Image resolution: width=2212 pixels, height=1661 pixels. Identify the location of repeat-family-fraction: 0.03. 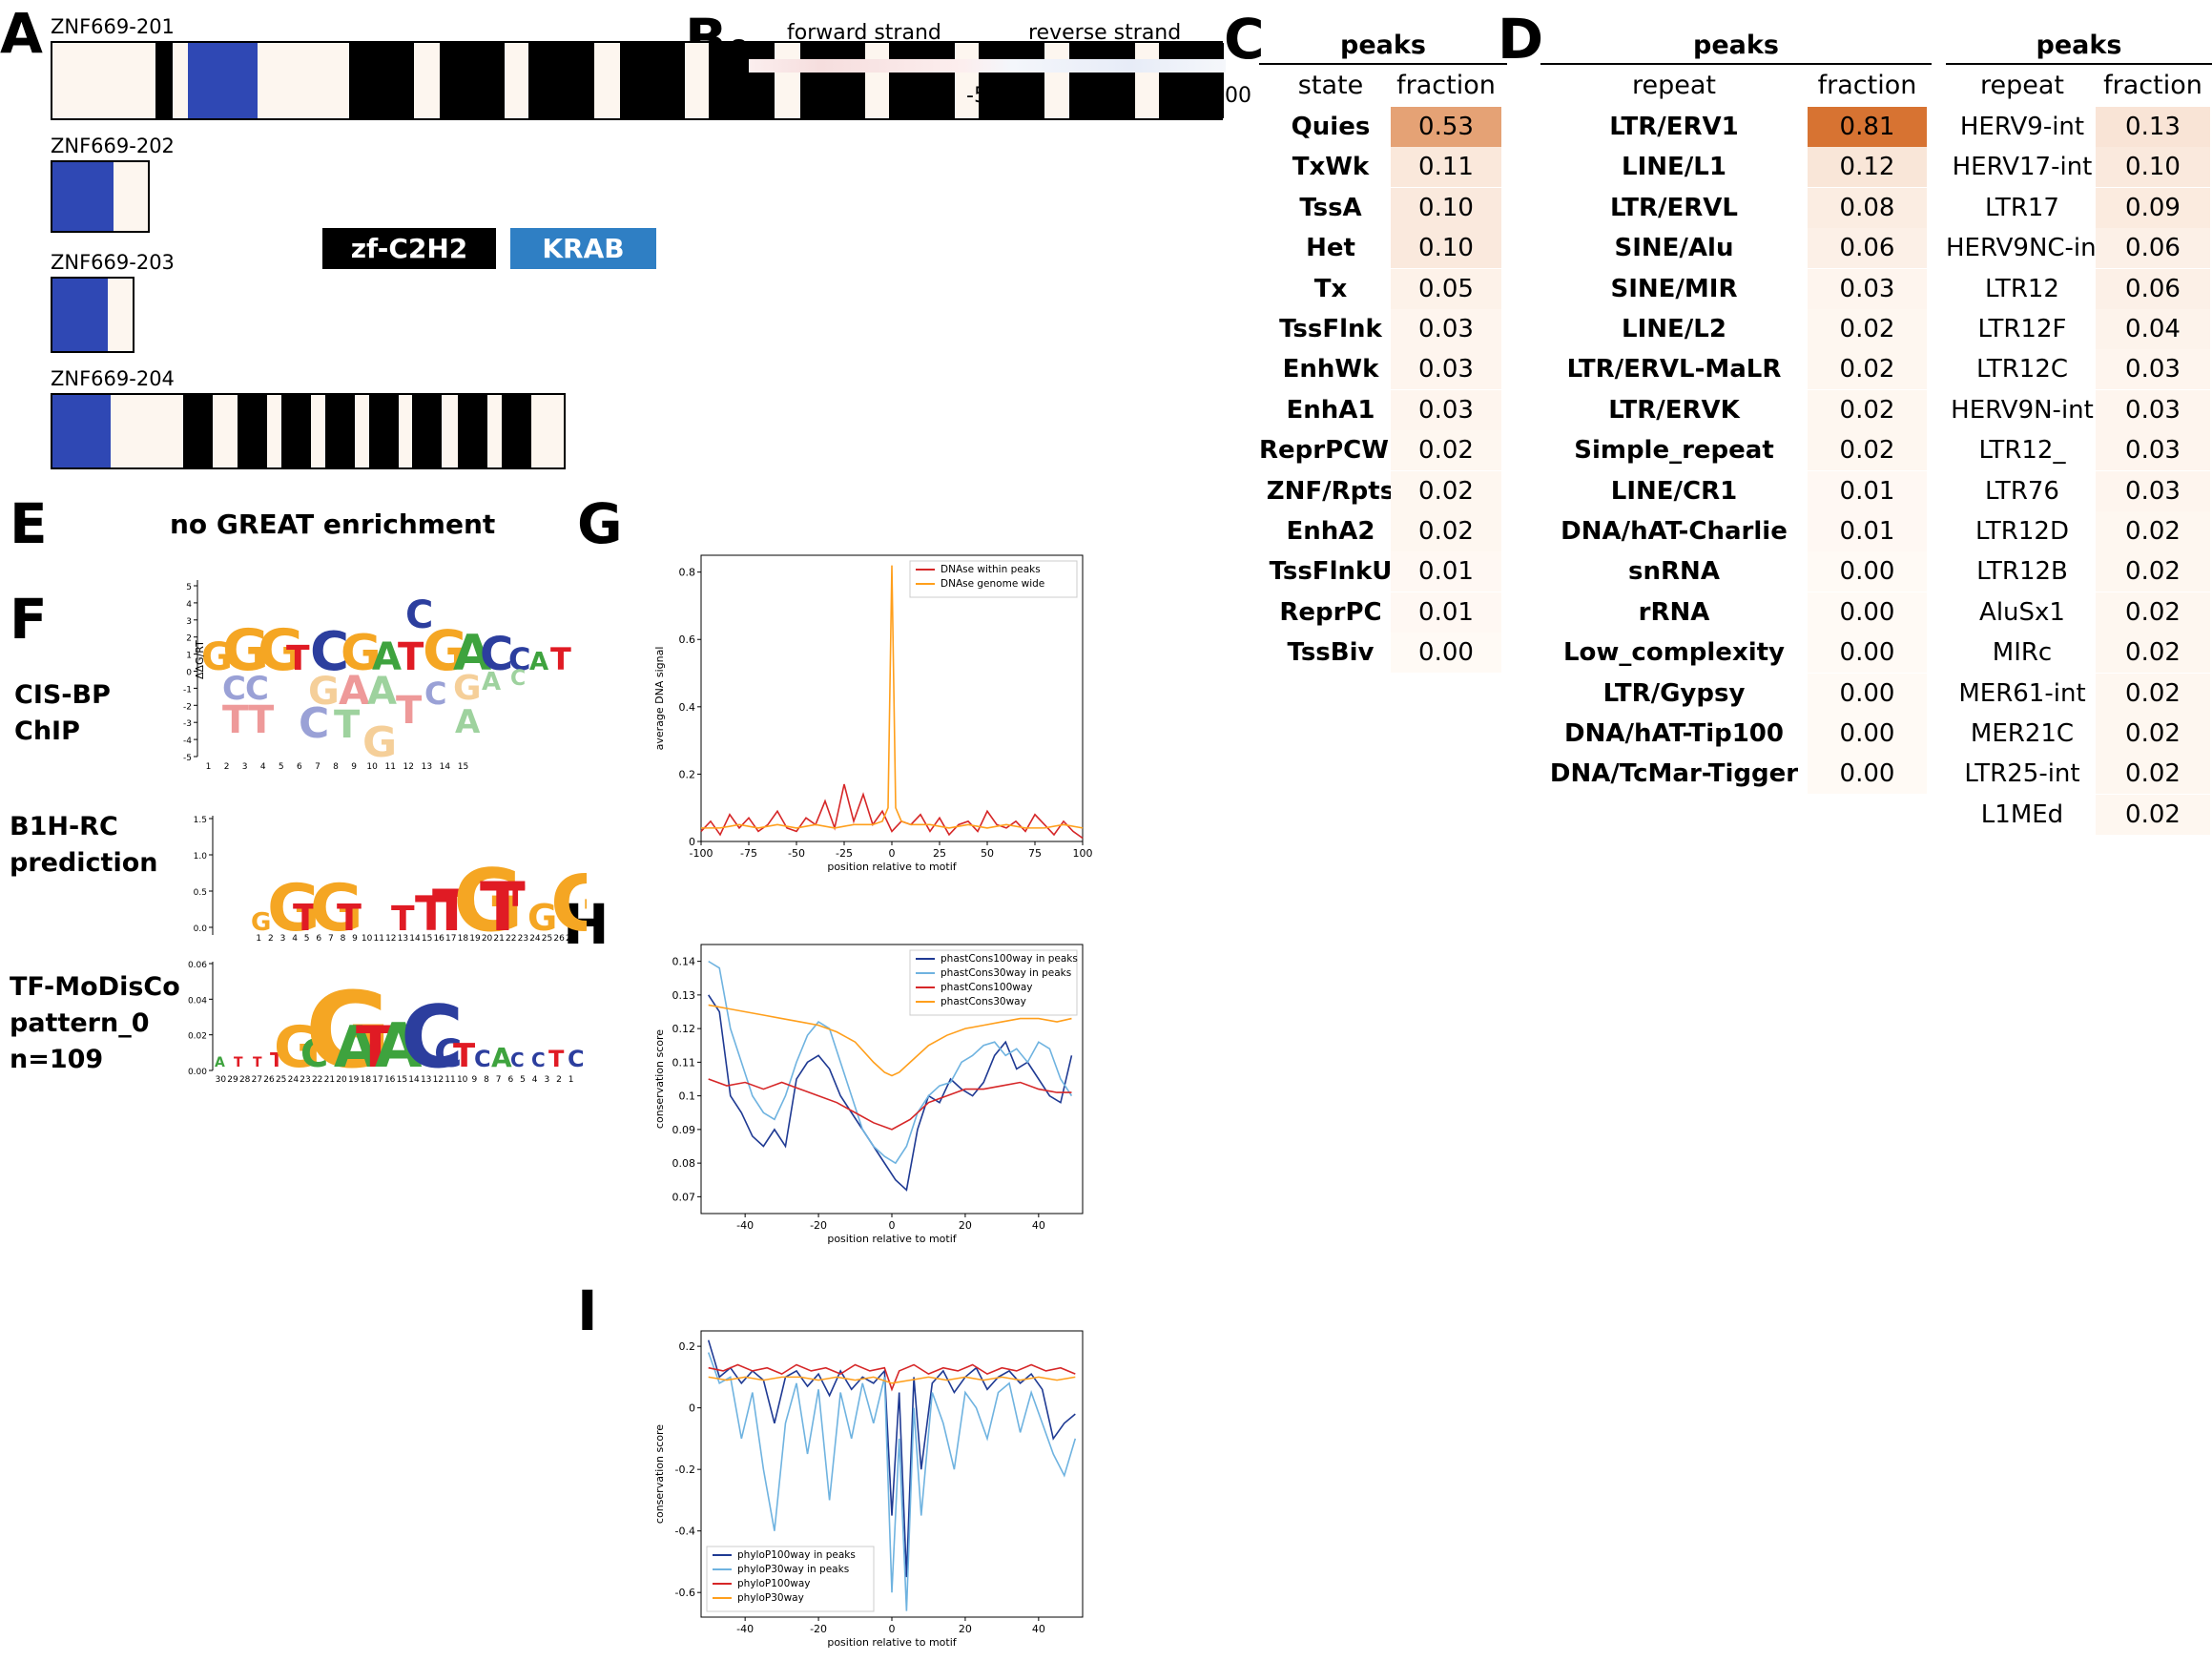
(1867, 288).